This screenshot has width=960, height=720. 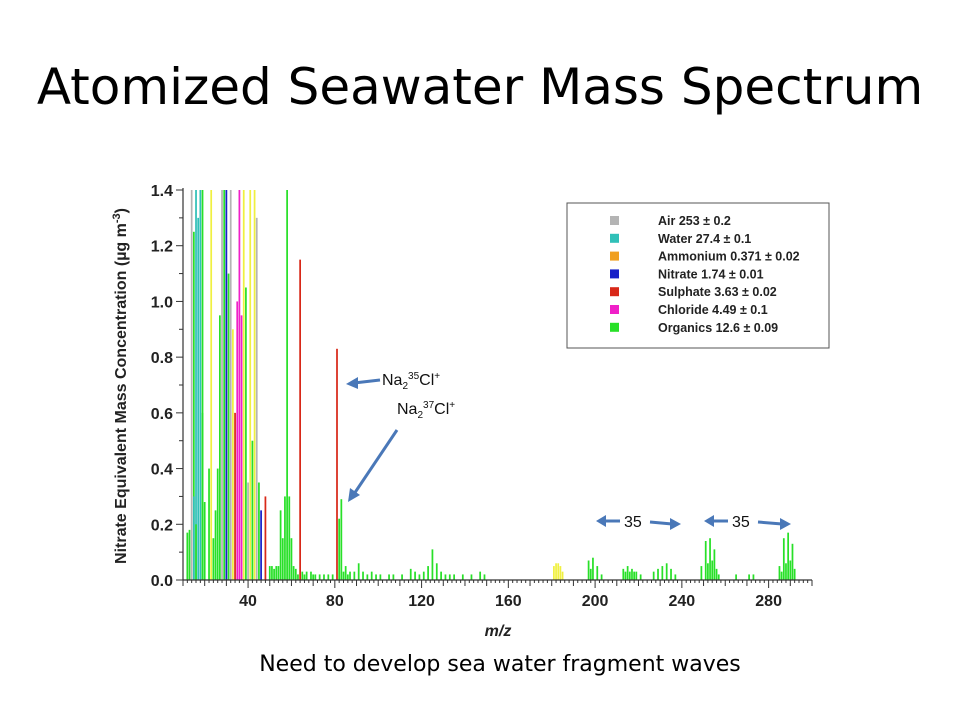 I want to click on x-tick-label-120: 120, so click(x=421, y=601).